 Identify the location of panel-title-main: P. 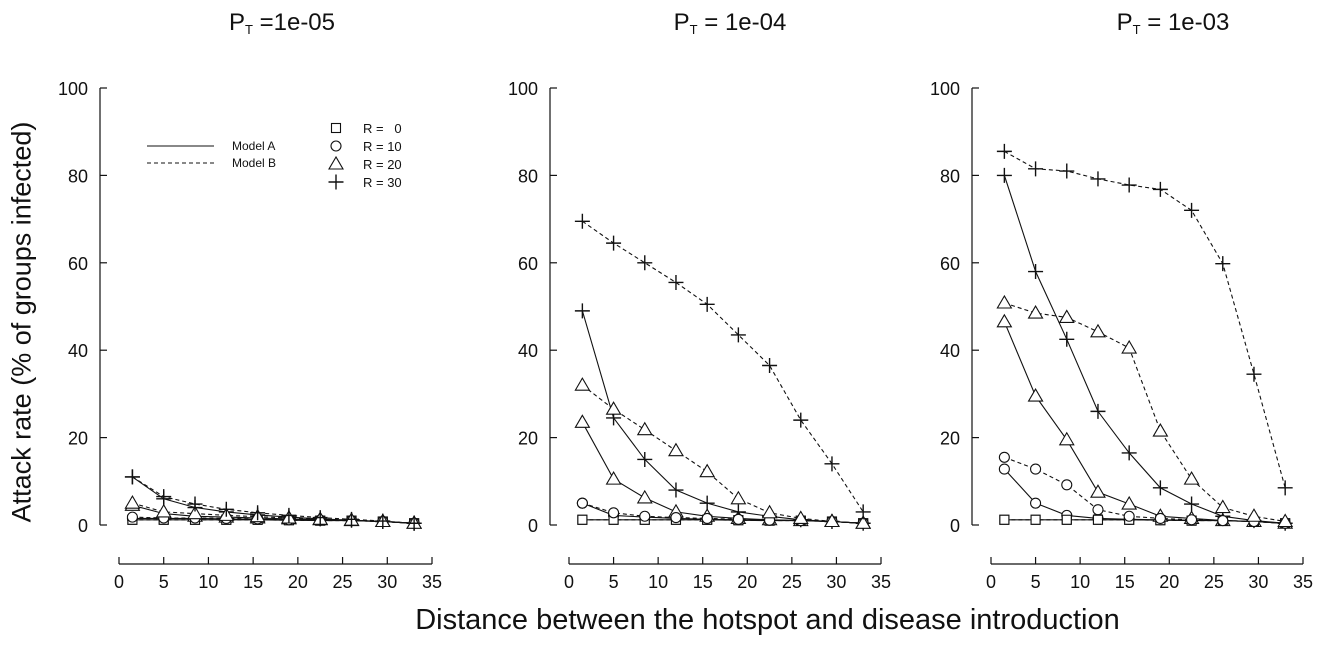
(682, 22).